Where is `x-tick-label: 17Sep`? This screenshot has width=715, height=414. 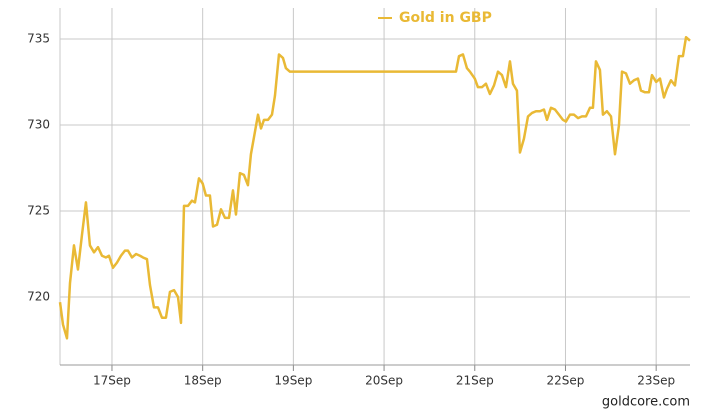
x-tick-label: 17Sep is located at coordinates (112, 381).